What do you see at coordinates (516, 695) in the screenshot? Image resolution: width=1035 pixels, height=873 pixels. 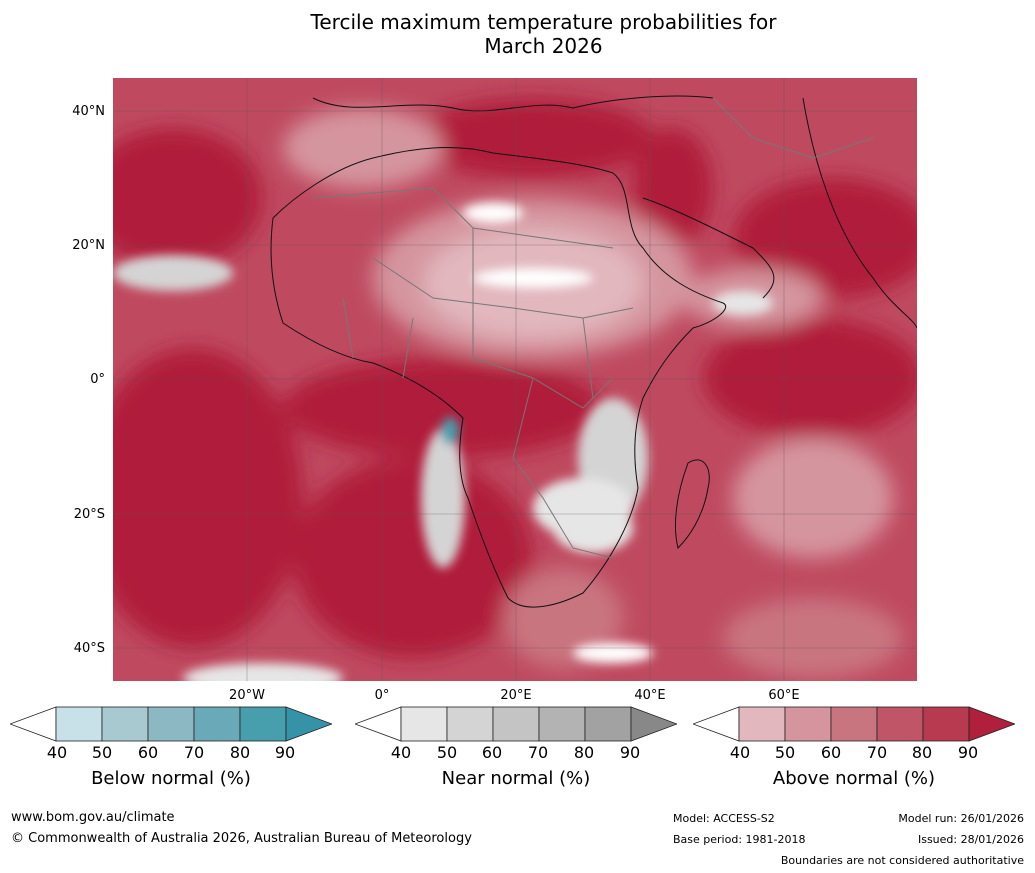 I see `lon-label-20e: 20°E` at bounding box center [516, 695].